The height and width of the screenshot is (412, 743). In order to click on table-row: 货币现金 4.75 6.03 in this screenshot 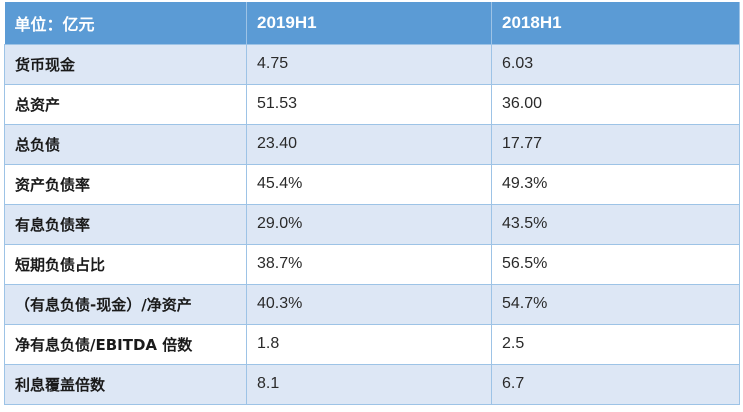, I will do `click(372, 64)`.